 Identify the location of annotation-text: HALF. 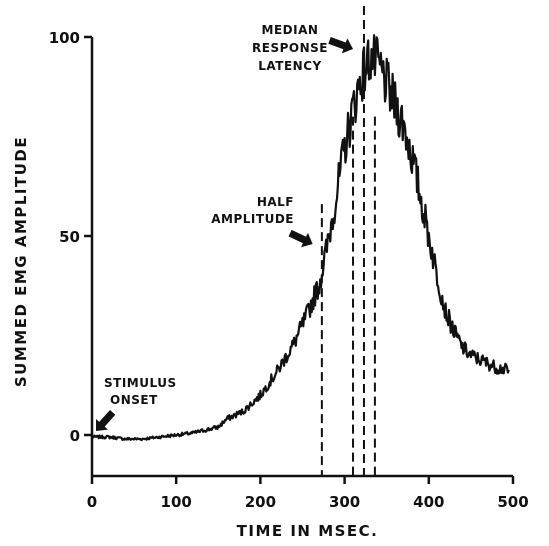
(275, 202).